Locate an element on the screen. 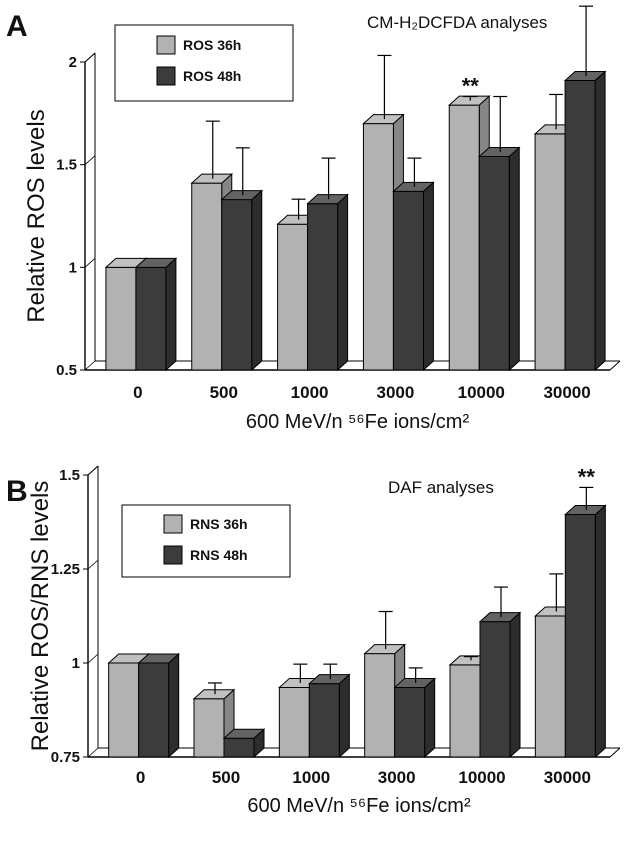  legend-label: ROS 36h is located at coordinates (212, 45).